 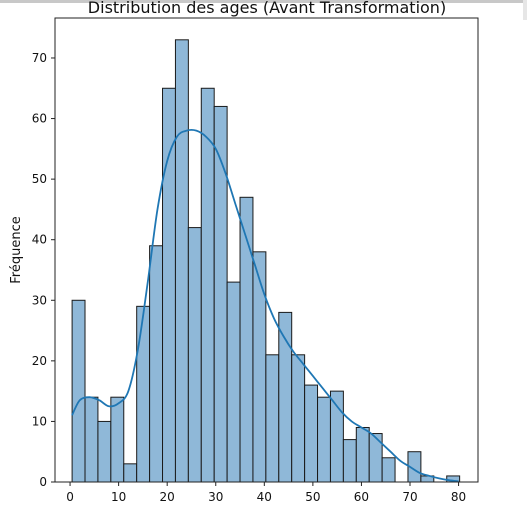 I want to click on x-tick-label: 40, so click(x=264, y=497).